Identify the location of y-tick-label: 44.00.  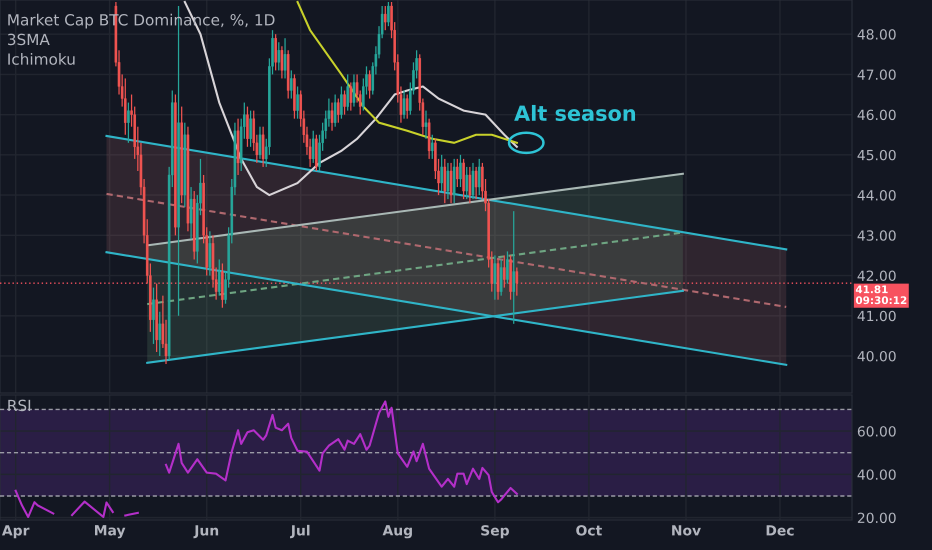
(877, 195).